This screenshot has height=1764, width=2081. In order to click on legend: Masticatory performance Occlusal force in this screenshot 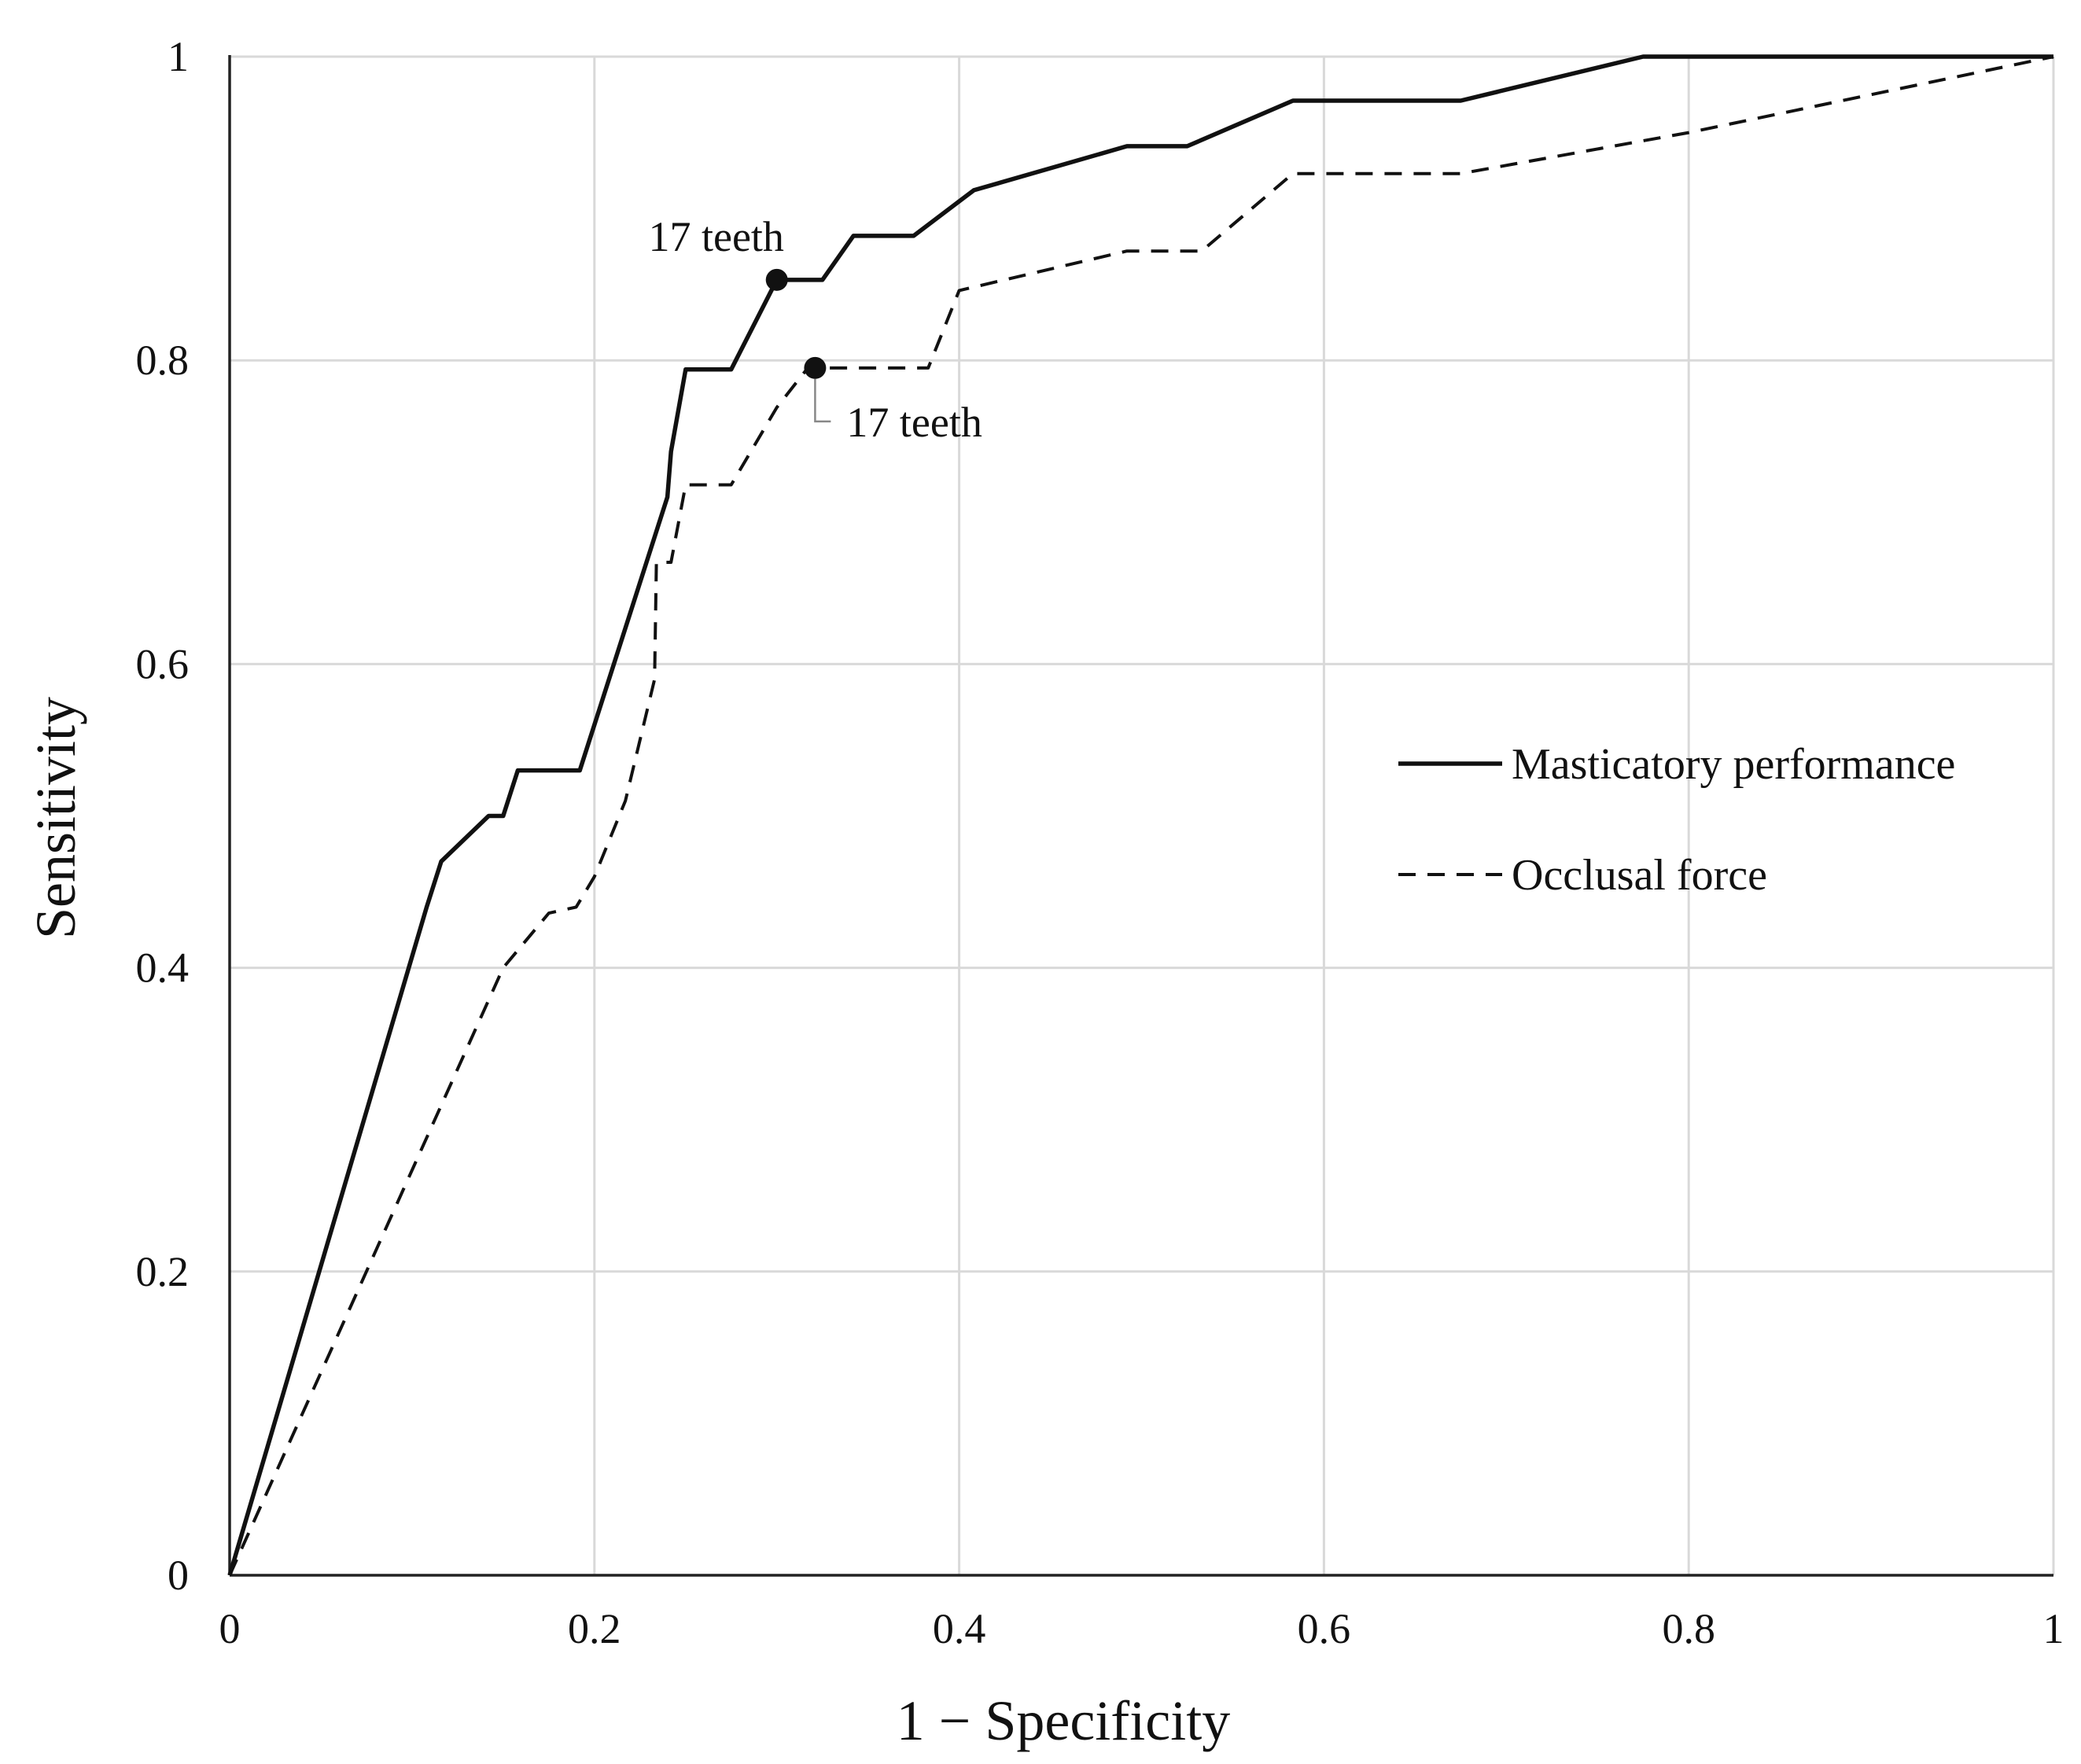, I will do `click(1676, 820)`.